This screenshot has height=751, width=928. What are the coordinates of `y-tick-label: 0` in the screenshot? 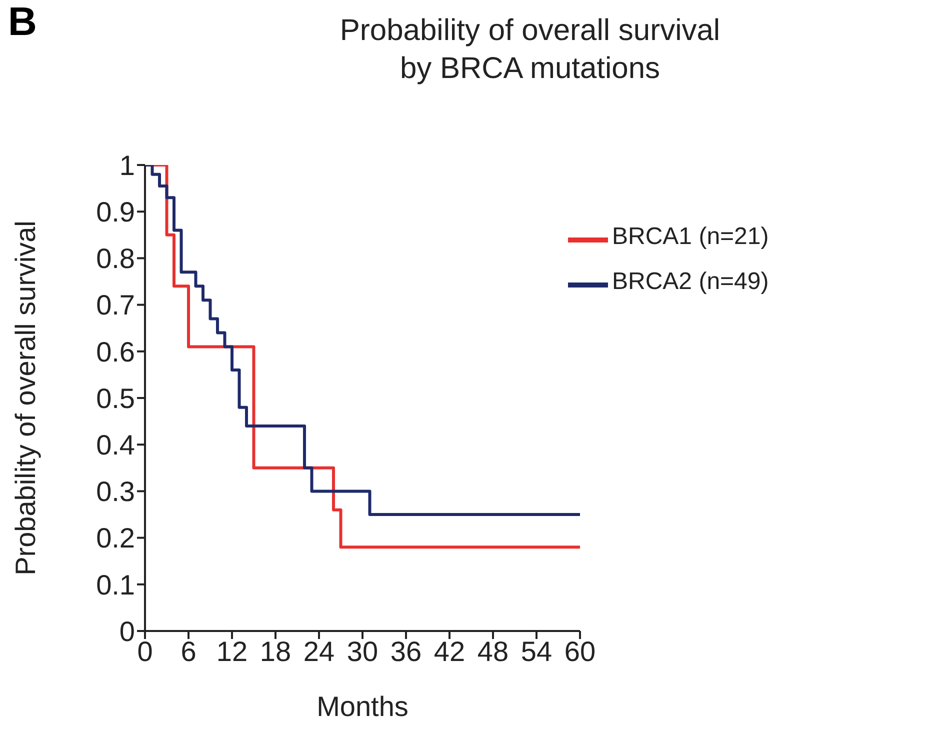 It's located at (127, 631).